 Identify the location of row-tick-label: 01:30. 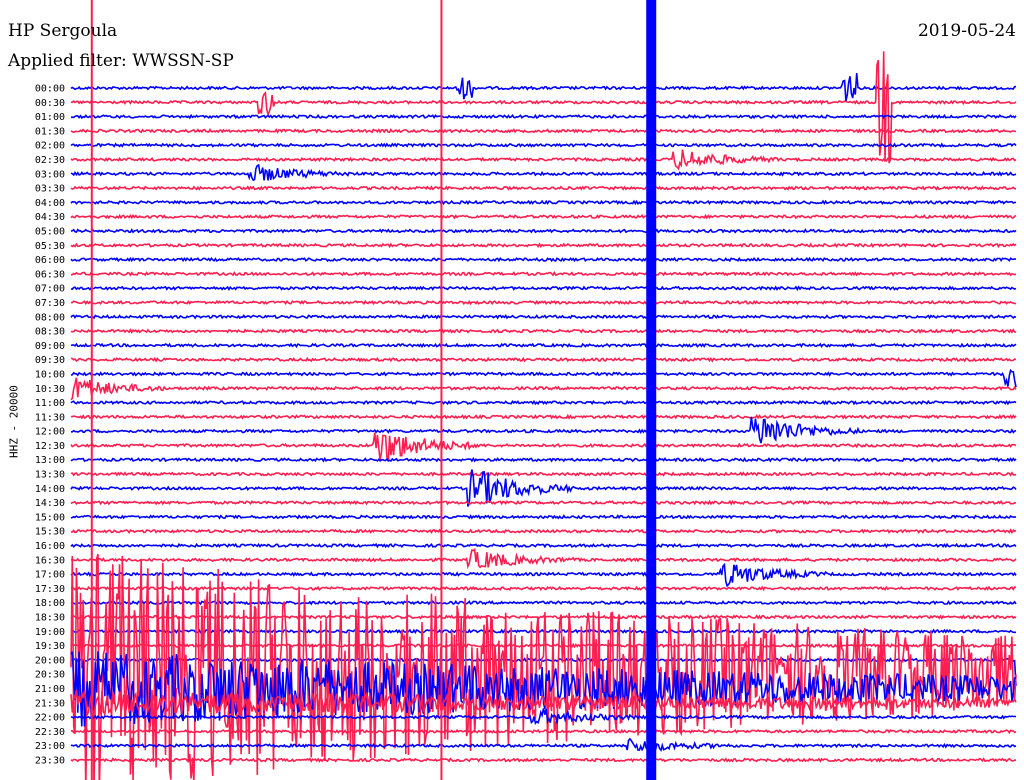
(50, 131).